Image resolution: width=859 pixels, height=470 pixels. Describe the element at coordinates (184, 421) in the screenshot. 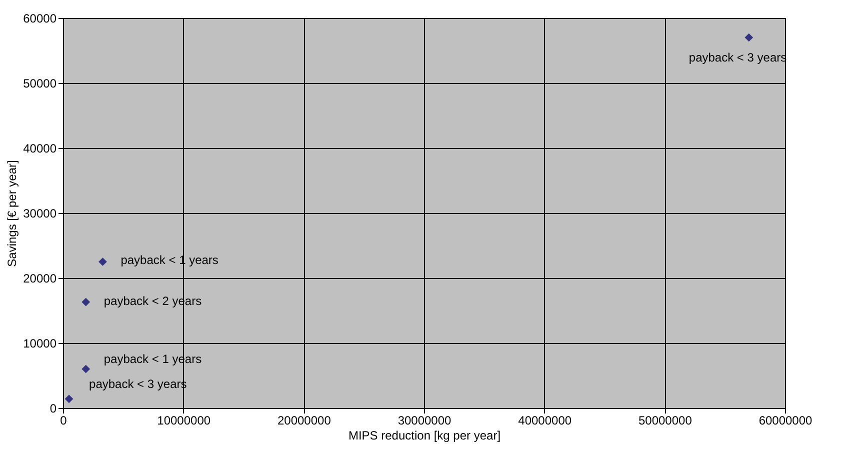

I see `x-tick-label: 10000000` at that location.